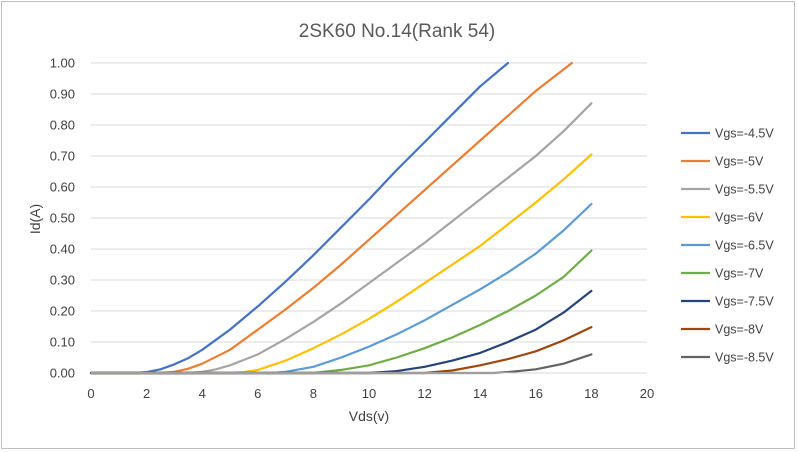  I want to click on x-axis-label: Vds(v), so click(369, 416).